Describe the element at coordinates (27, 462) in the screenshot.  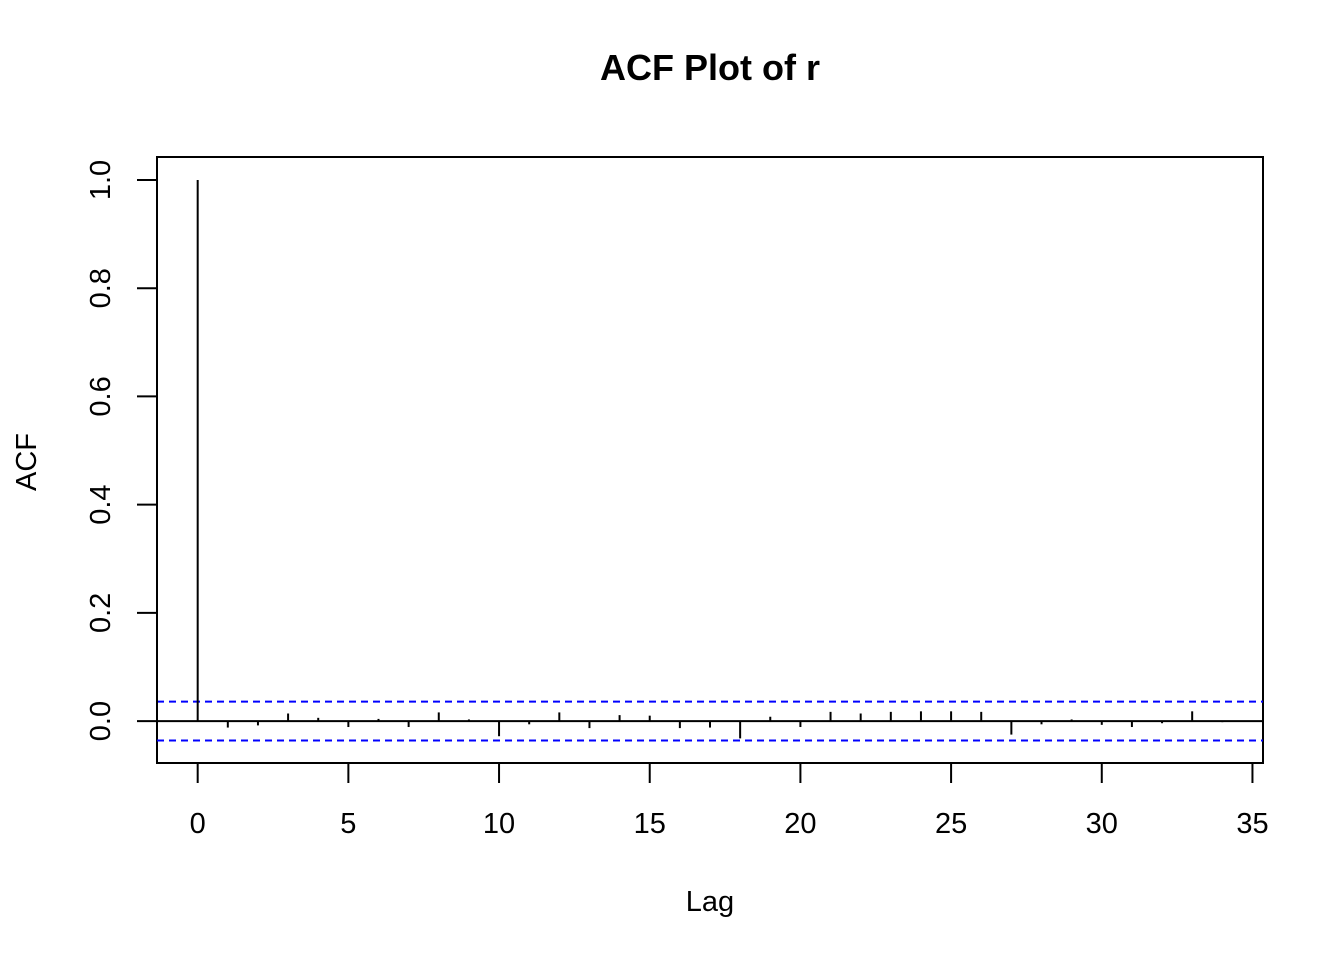
I see `y-axis-label: ACF` at that location.